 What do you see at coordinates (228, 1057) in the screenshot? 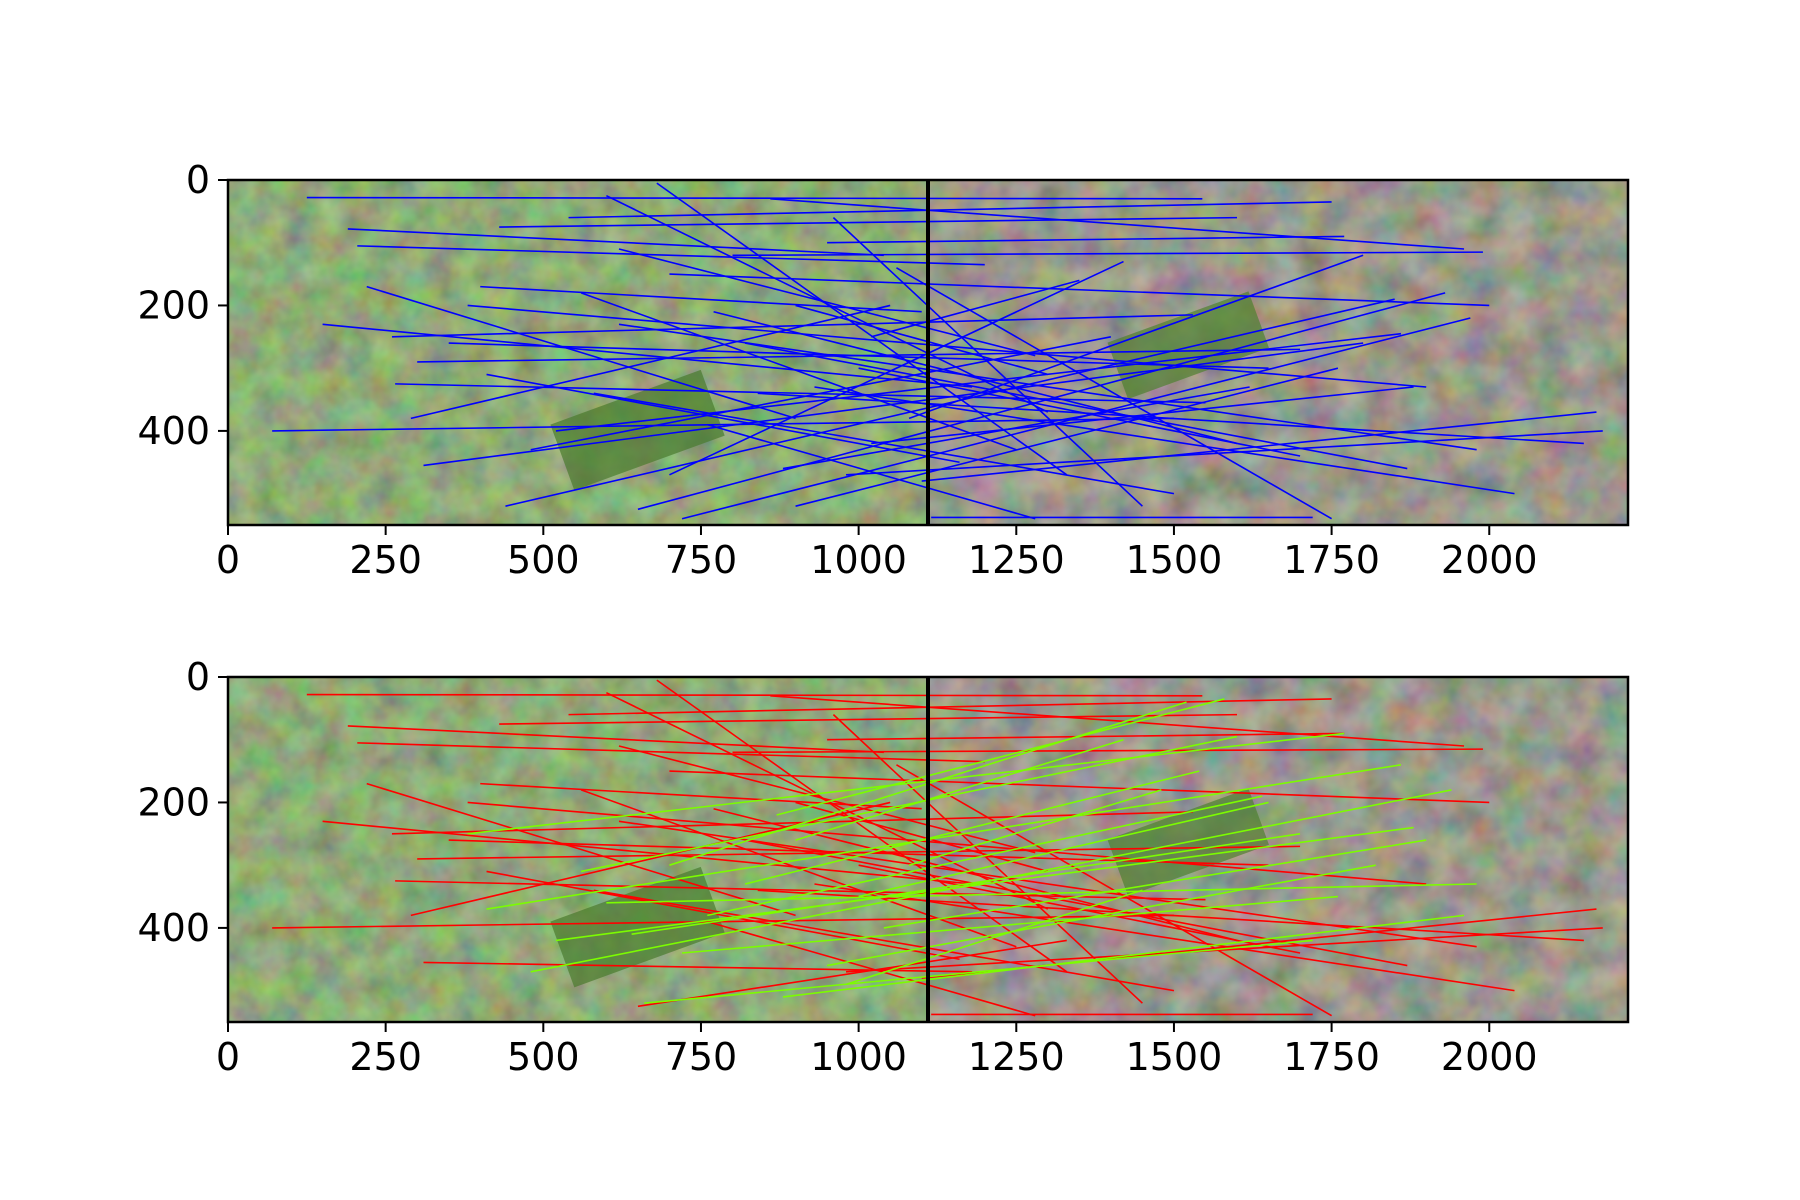
I see `x-tick-label: 0` at bounding box center [228, 1057].